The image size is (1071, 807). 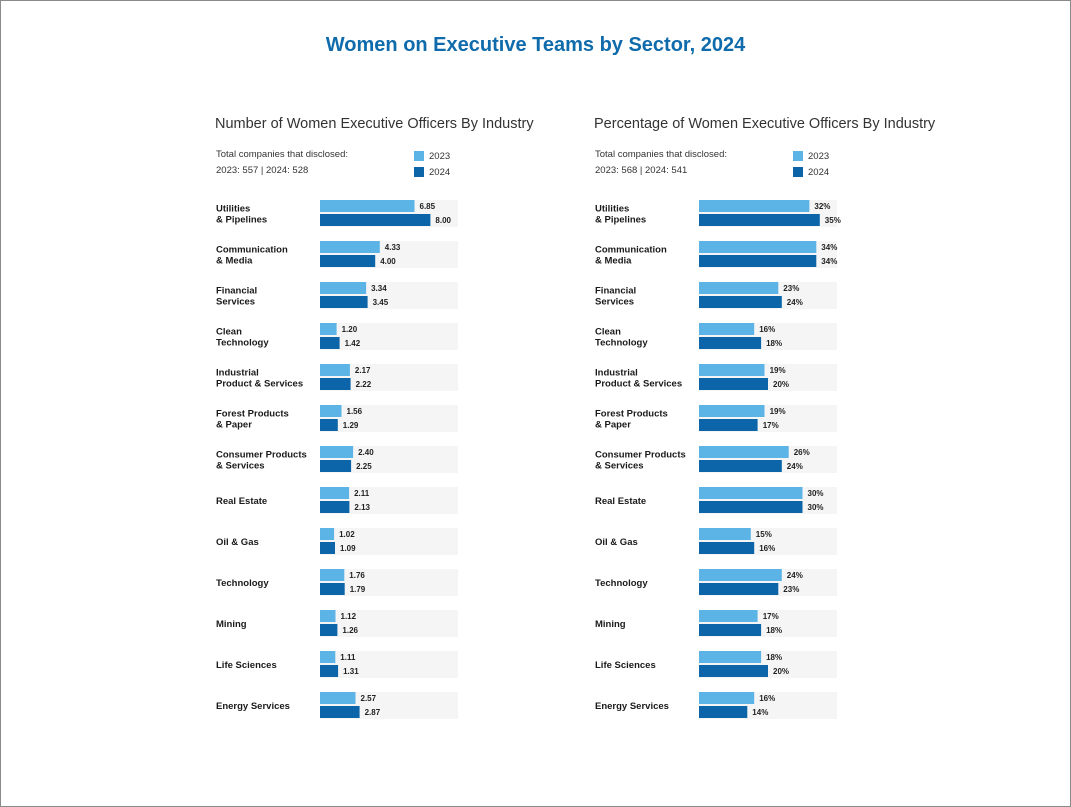 What do you see at coordinates (348, 548) in the screenshot?
I see `data-label-2024: 1.09` at bounding box center [348, 548].